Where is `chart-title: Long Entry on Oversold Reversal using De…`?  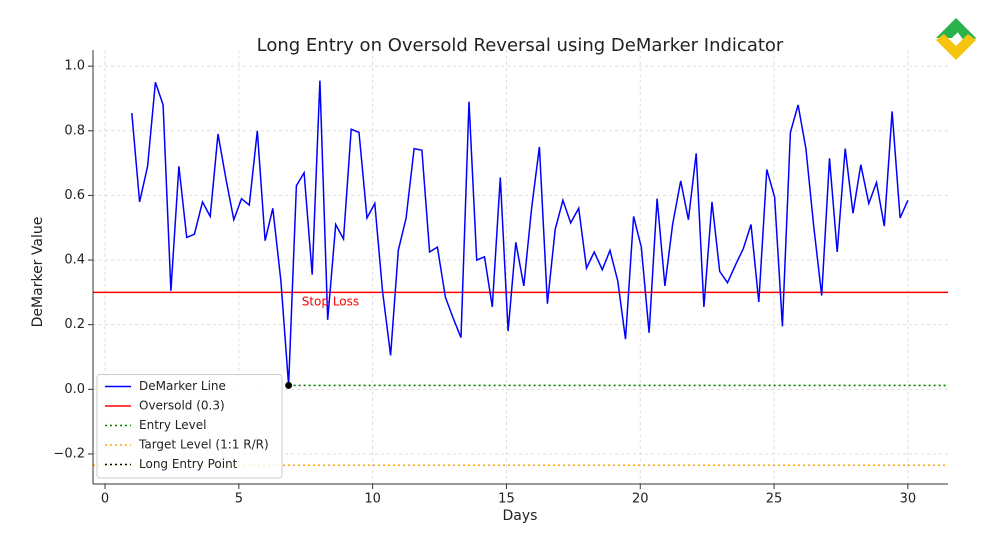
chart-title: Long Entry on Oversold Reversal using De… is located at coordinates (520, 45).